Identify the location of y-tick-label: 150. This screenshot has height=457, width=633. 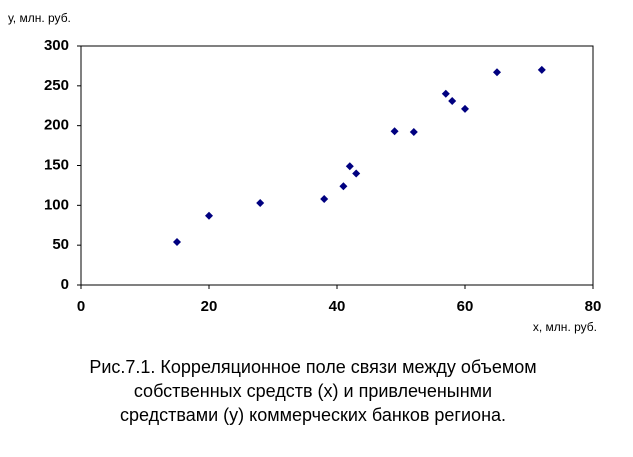
(56, 164).